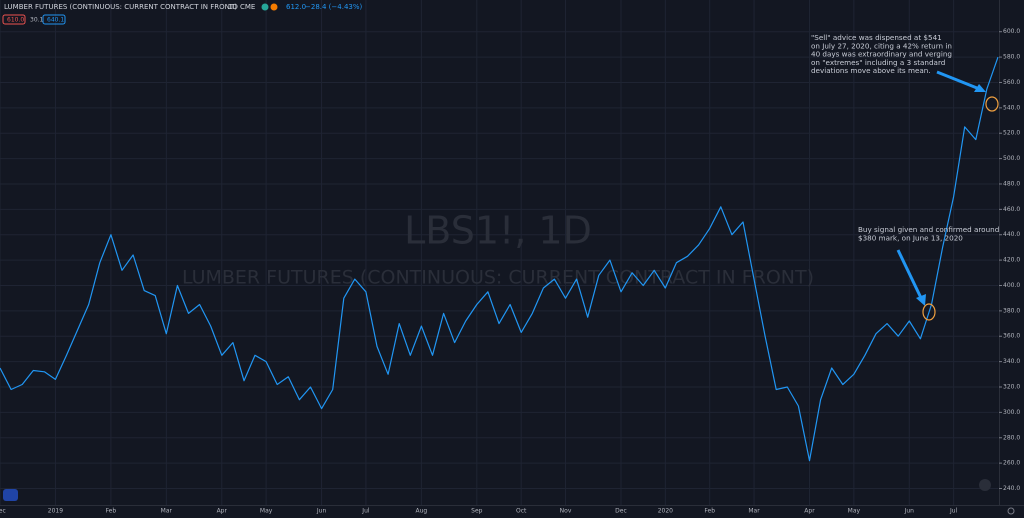 Image resolution: width=1024 pixels, height=518 pixels. What do you see at coordinates (1011, 209) in the screenshot?
I see `y-tick-label: 460.0` at bounding box center [1011, 209].